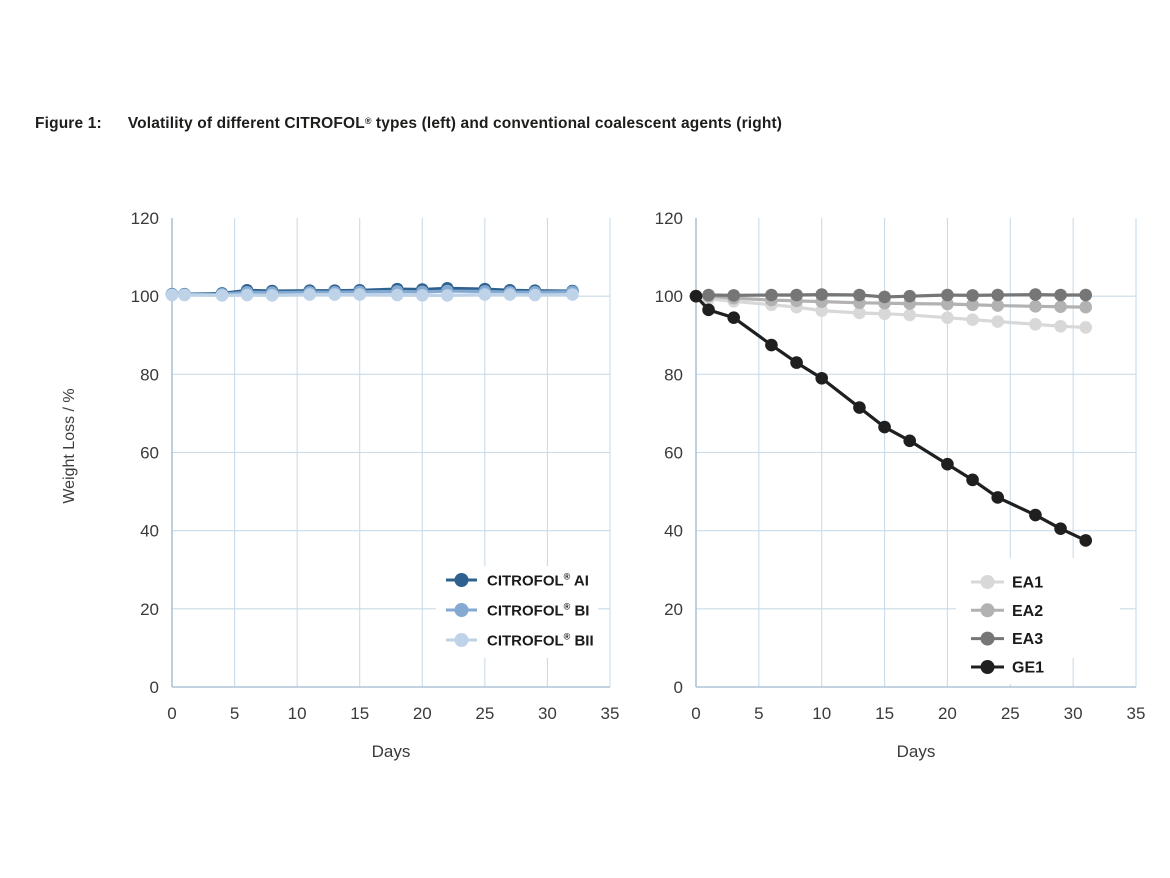  I want to click on legend-item-citrofol-bii: CITROFOL® BII, so click(520, 641).